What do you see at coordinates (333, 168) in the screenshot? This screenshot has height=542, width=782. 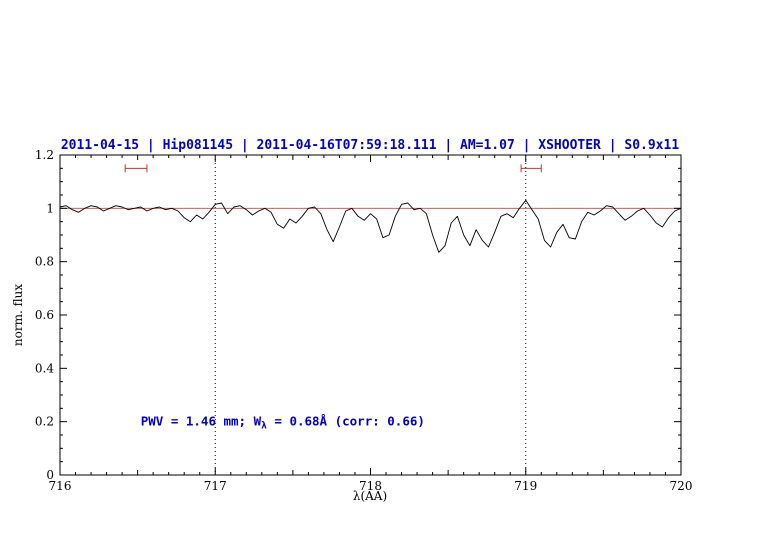 I see `red-range-markers` at bounding box center [333, 168].